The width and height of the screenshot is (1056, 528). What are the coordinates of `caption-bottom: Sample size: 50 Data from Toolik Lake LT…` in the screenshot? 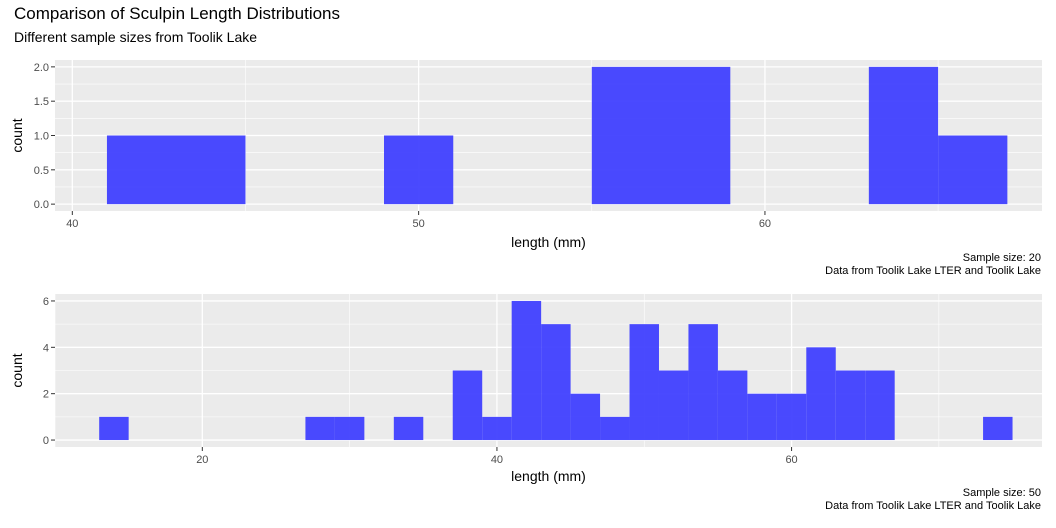 It's located at (933, 500).